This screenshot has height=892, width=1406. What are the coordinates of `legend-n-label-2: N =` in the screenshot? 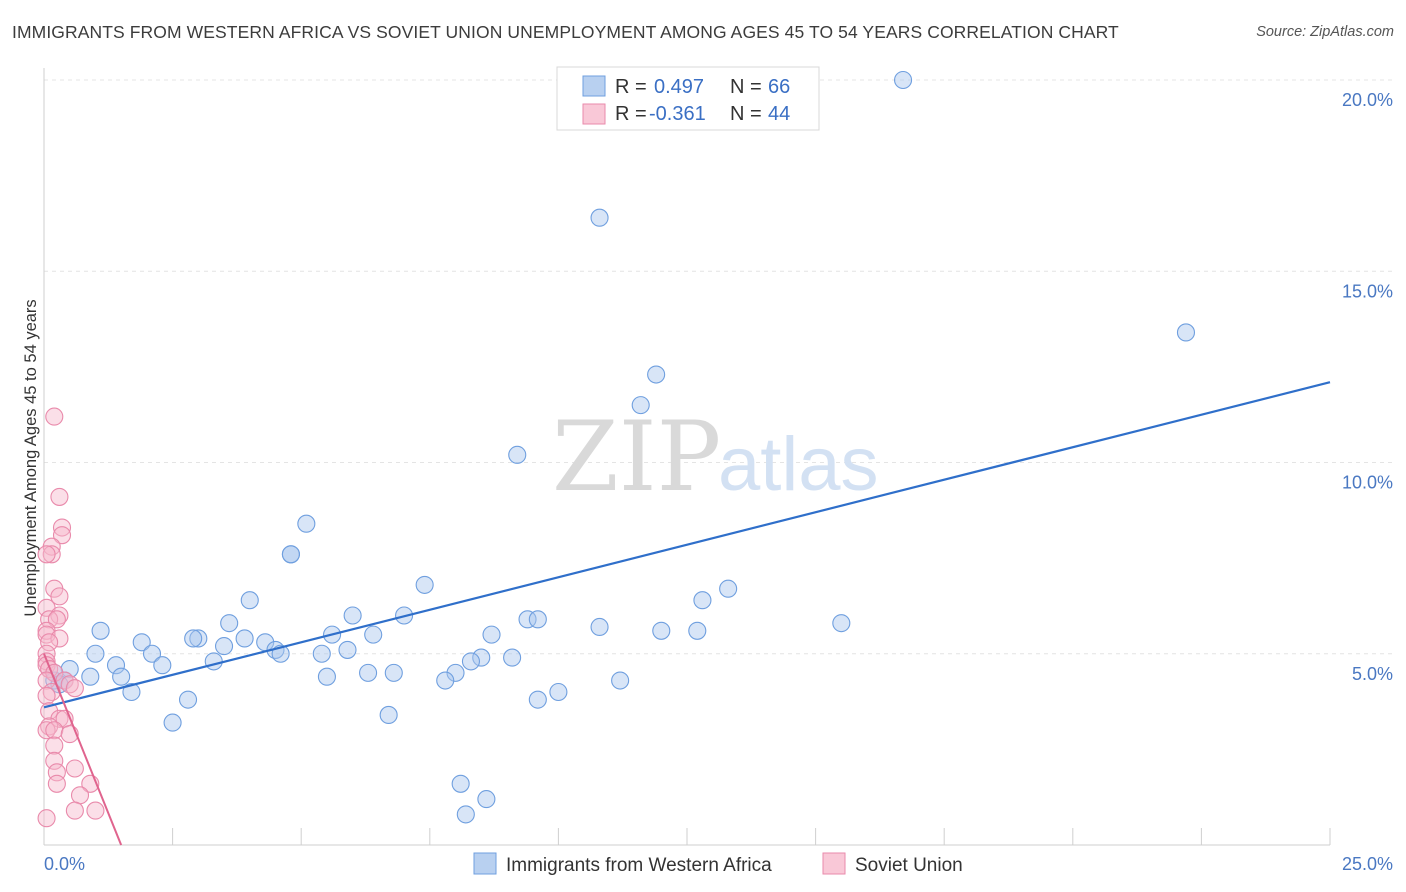 It's located at (746, 114).